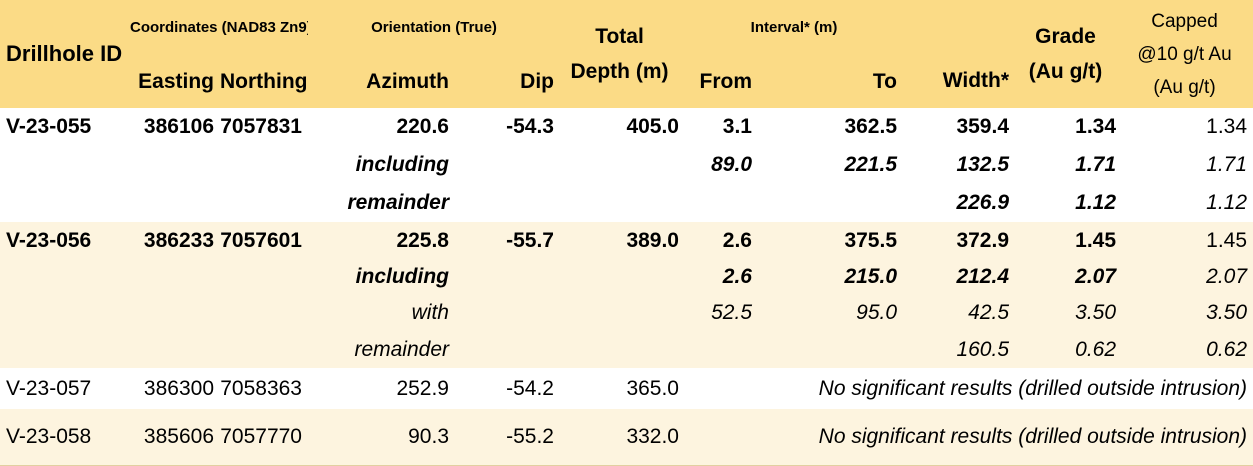 This screenshot has height=466, width=1253. What do you see at coordinates (178, 388) in the screenshot?
I see `cell-easting: 386300` at bounding box center [178, 388].